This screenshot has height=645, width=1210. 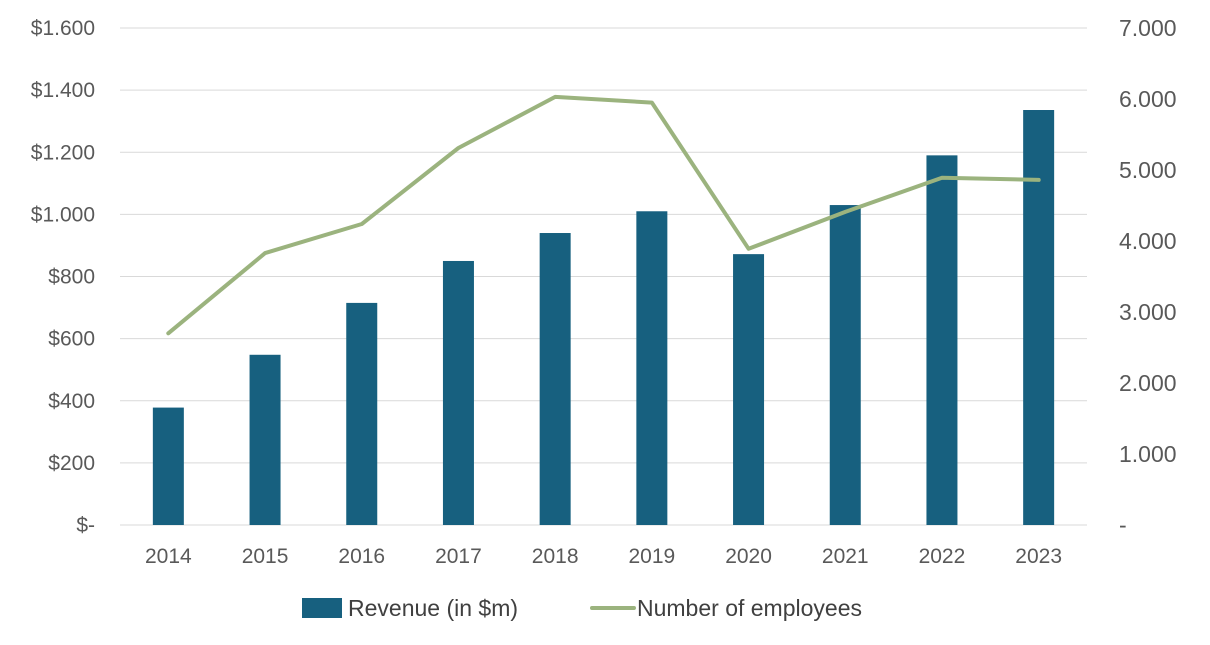 What do you see at coordinates (1038, 556) in the screenshot?
I see `x-tick-label: 2023` at bounding box center [1038, 556].